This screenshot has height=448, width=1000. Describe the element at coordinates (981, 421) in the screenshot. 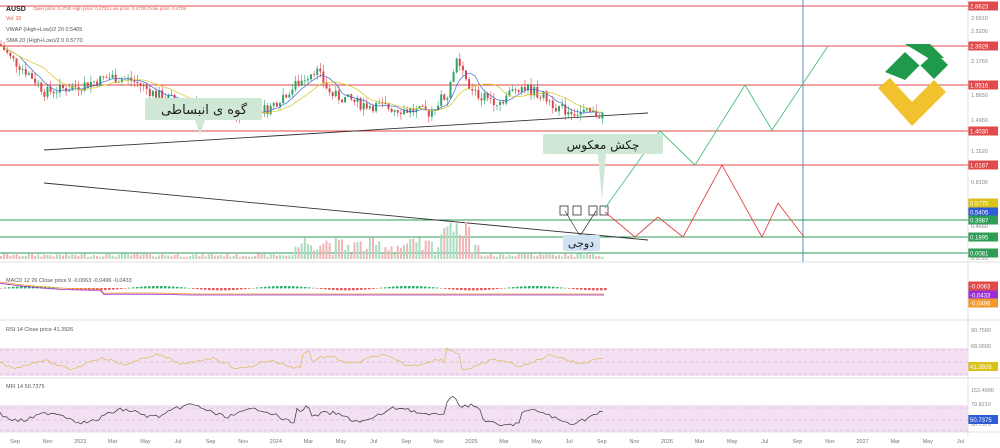

I see `mfi-tag-label: 50.7375` at that location.